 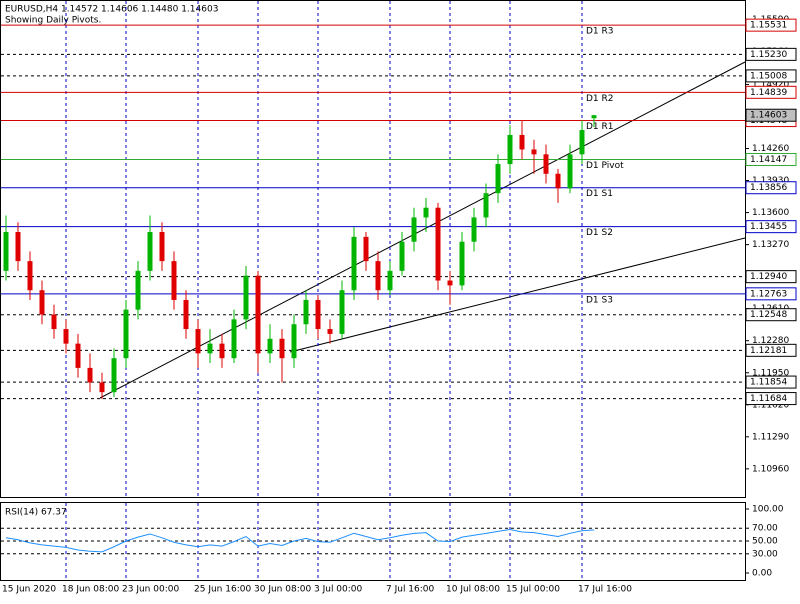 I want to click on level-name: D1 S2, so click(x=599, y=233).